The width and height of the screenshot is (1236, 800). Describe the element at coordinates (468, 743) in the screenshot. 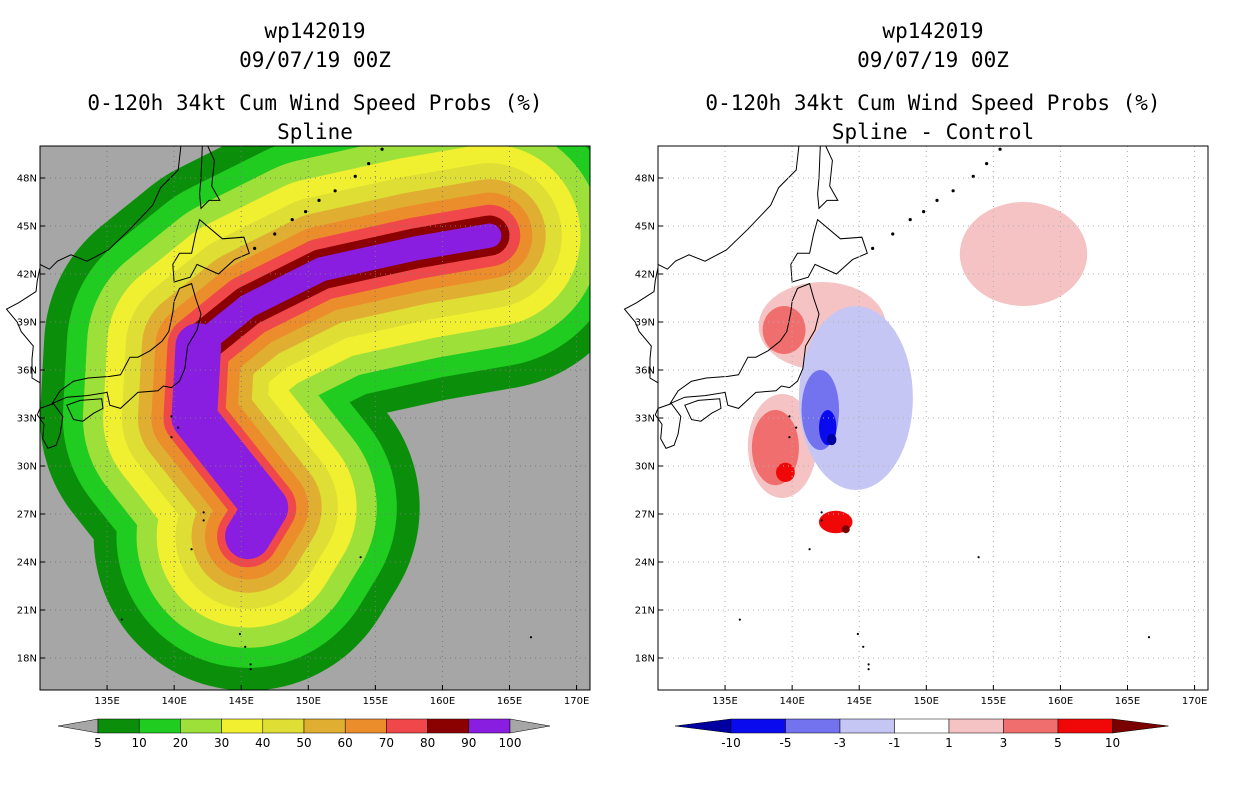

I see `colorbar-label: 90` at that location.